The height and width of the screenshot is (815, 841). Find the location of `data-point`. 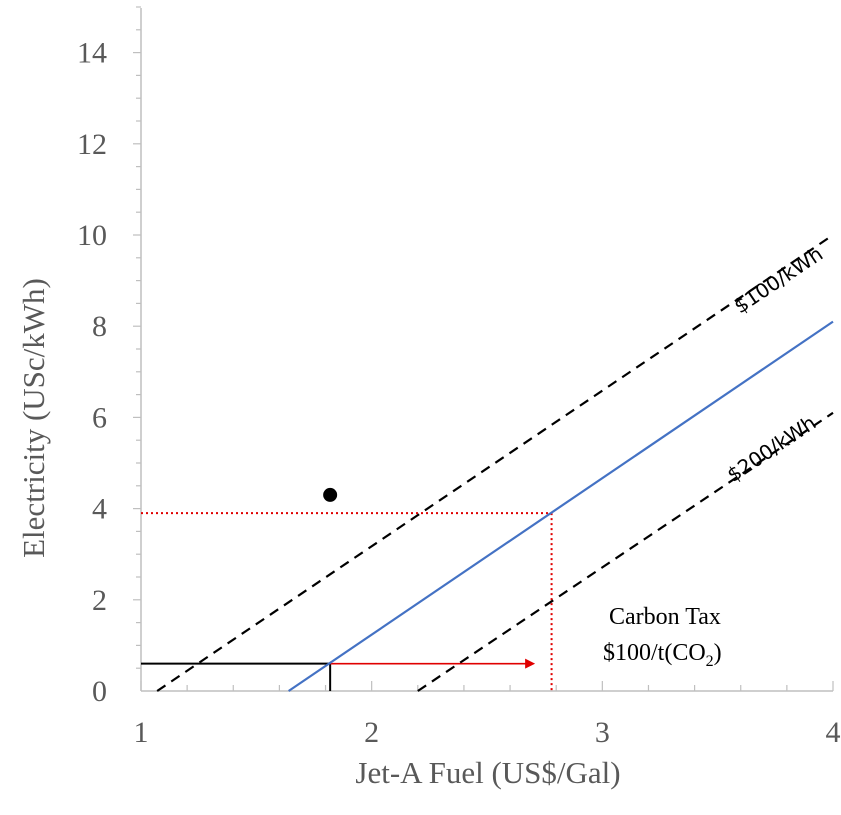

data-point is located at coordinates (330, 494).